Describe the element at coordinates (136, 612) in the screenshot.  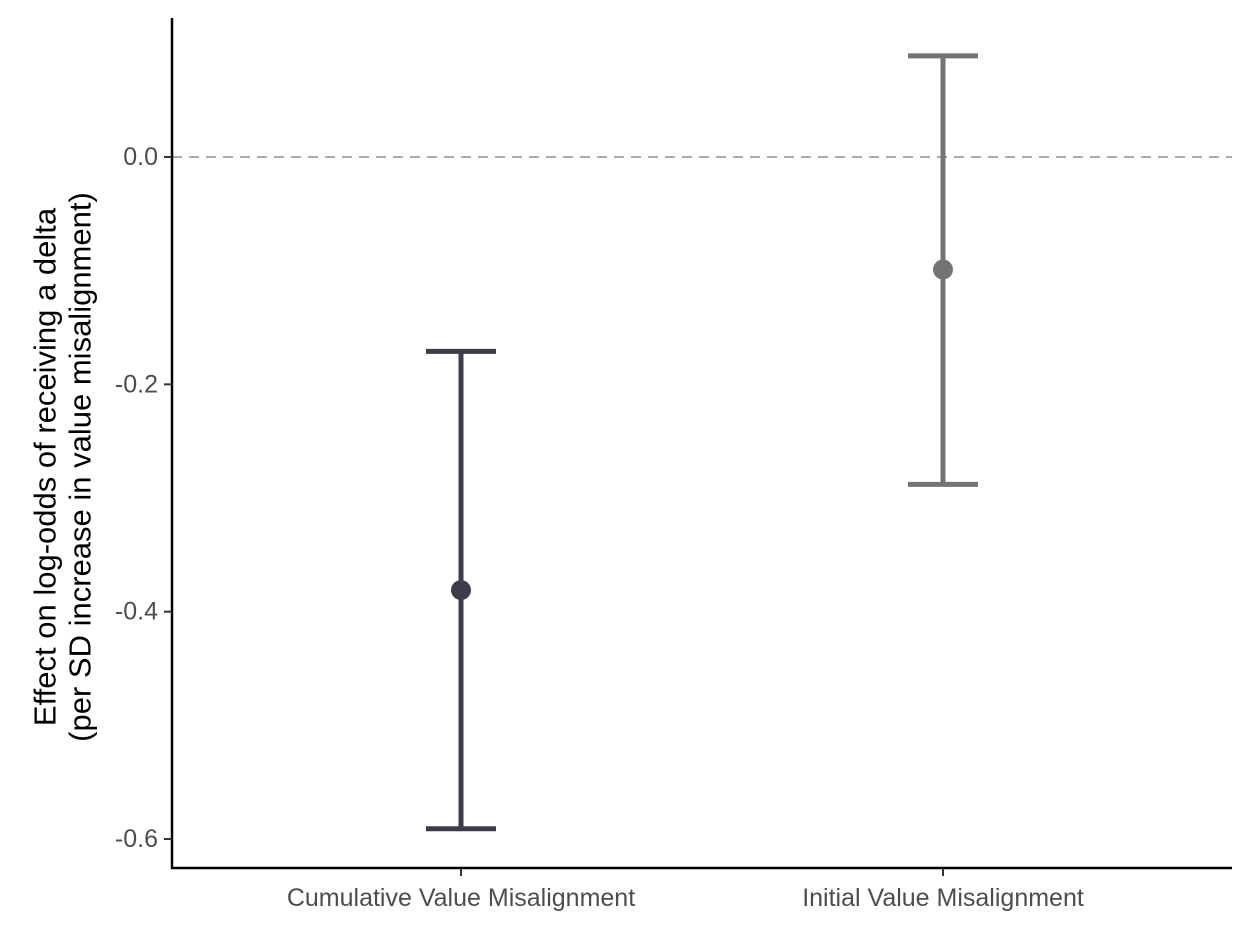
I see `y-tick-label: -0.4` at that location.